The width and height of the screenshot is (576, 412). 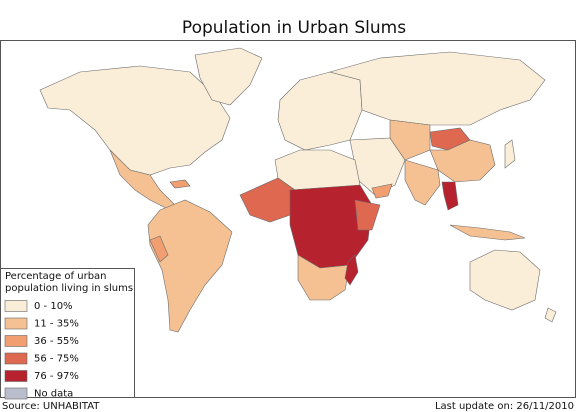 What do you see at coordinates (159, 249) in the screenshot?
I see `peru` at bounding box center [159, 249].